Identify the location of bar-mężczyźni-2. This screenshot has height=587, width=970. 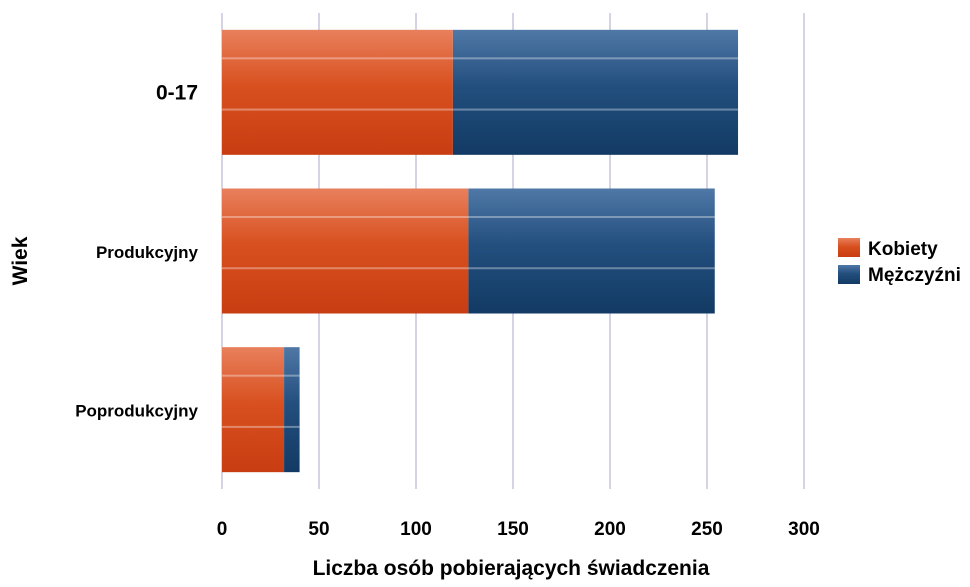
(292, 410).